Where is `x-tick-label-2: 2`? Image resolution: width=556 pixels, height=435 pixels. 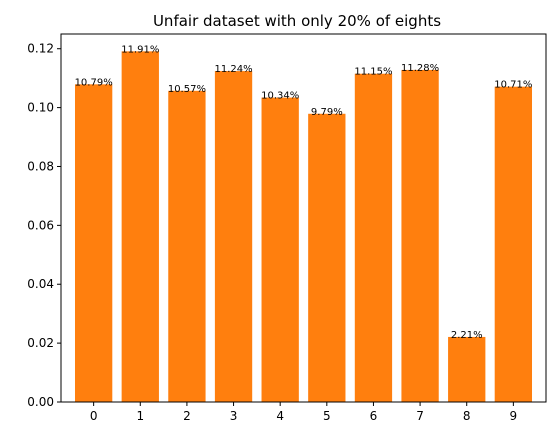 x-tick-label-2: 2 is located at coordinates (187, 416).